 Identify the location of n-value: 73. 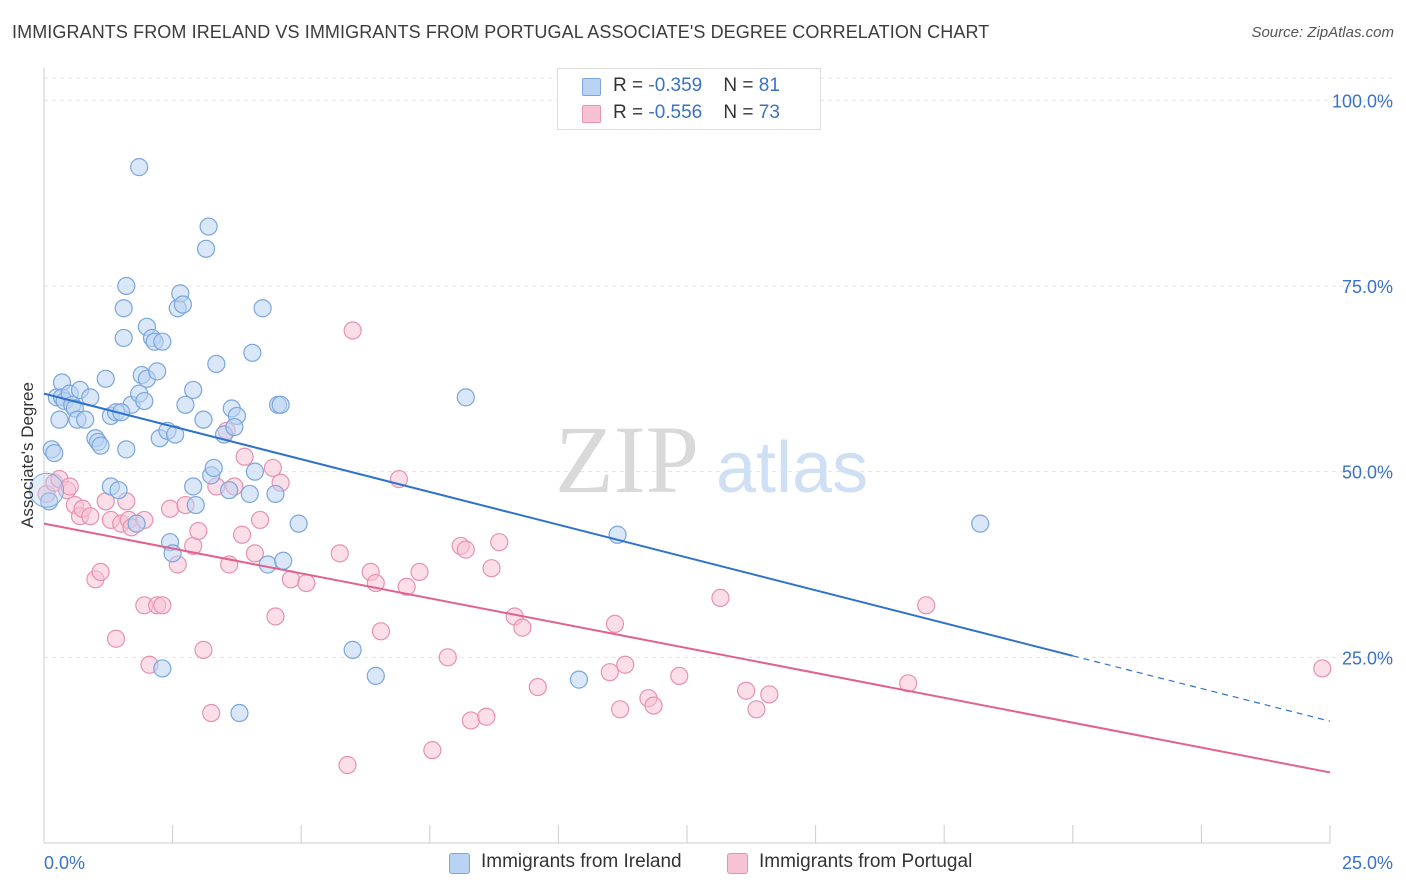
(769, 112).